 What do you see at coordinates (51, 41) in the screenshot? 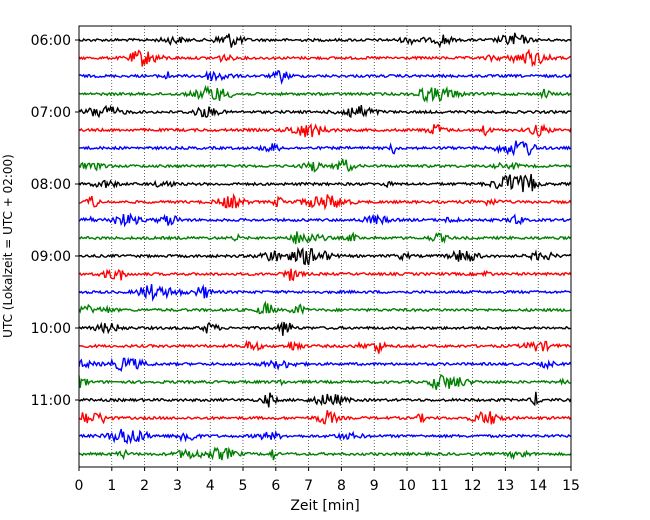
I see `y-tick-label: 06:00` at bounding box center [51, 41].